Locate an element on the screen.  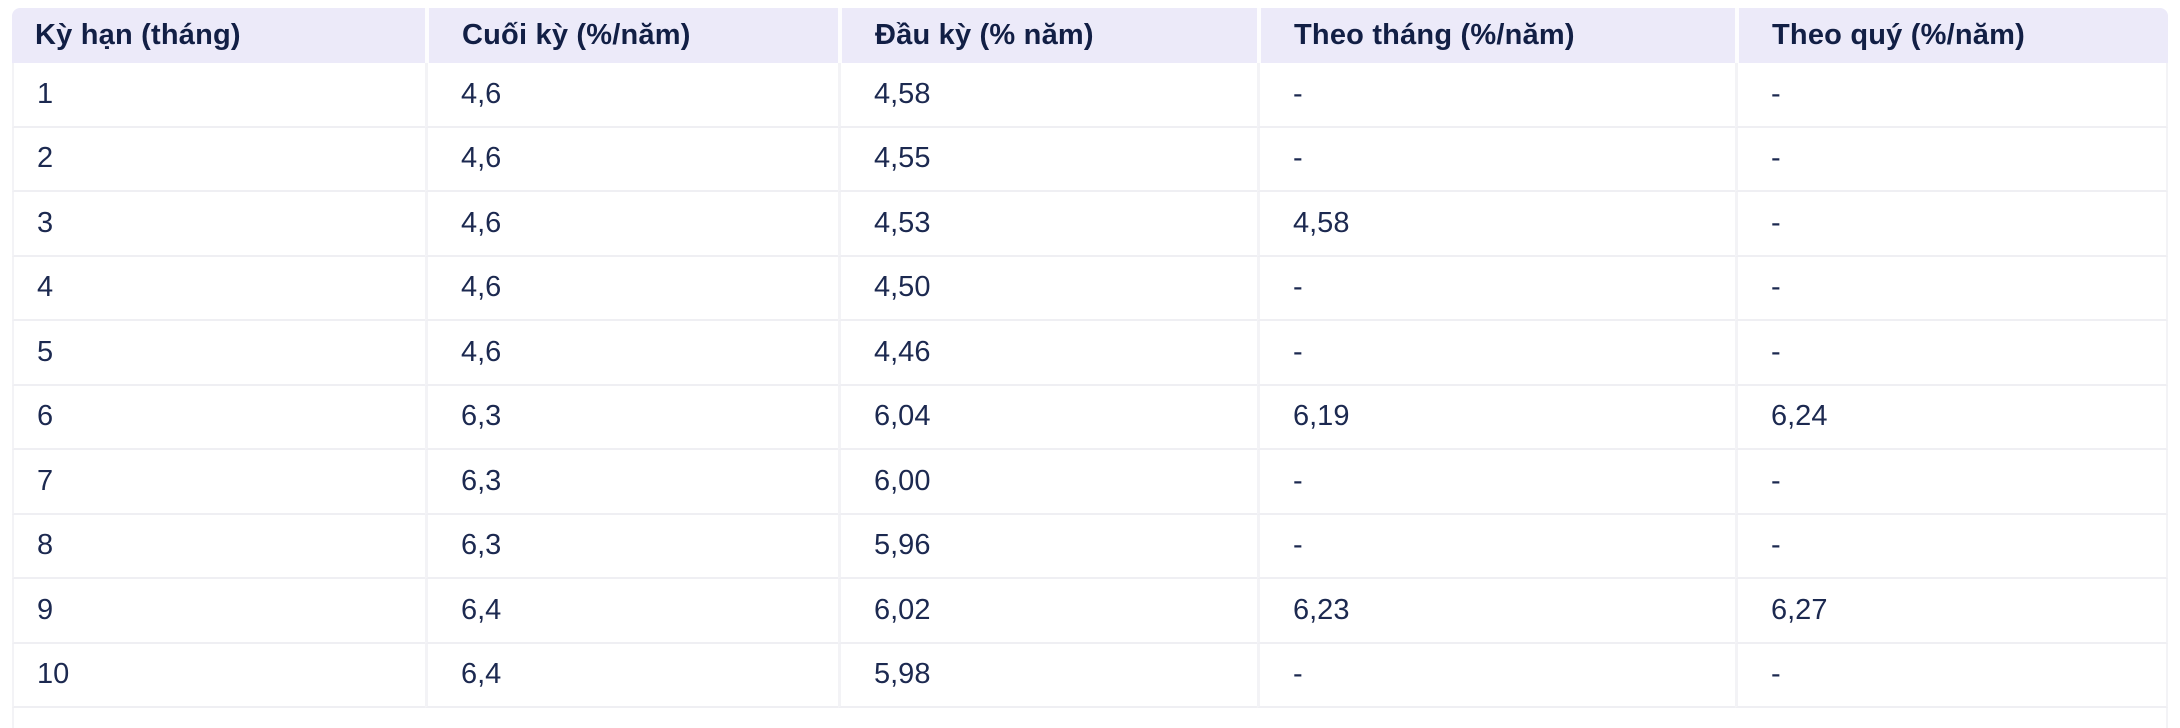
table-row: 9 6,4 6,02 6,23 6,27 is located at coordinates (1090, 611).